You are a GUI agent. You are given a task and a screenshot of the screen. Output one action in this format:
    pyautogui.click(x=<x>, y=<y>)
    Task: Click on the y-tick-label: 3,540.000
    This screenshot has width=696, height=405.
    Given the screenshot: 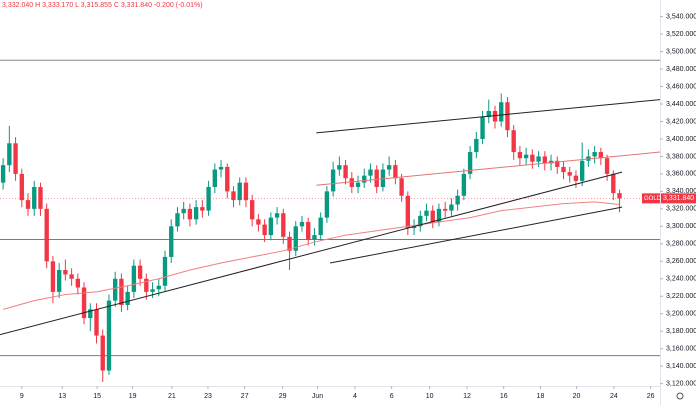 What is the action you would take?
    pyautogui.click(x=681, y=16)
    